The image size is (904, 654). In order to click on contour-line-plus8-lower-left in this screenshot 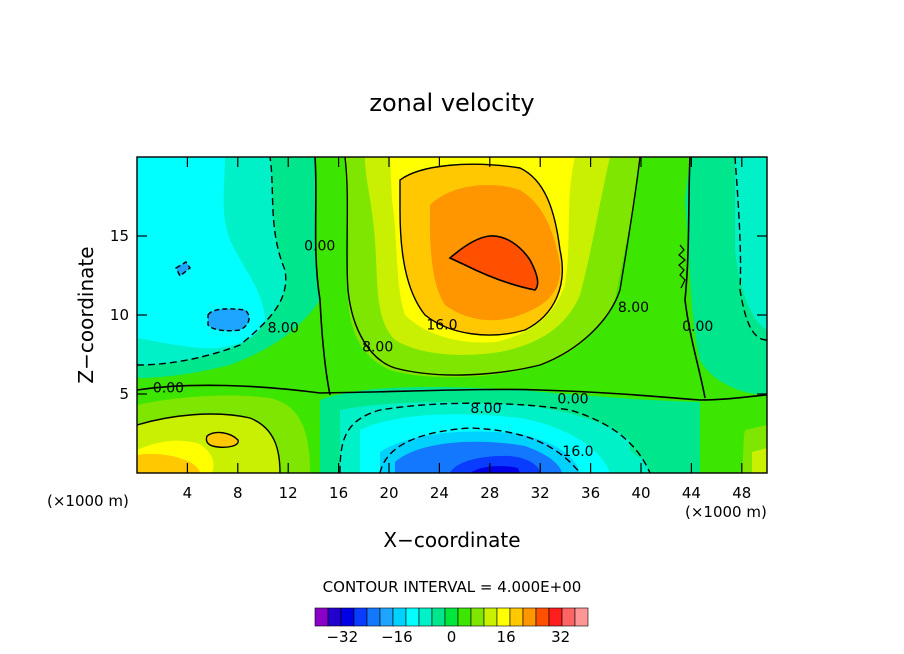, I will do `click(209, 443)`.